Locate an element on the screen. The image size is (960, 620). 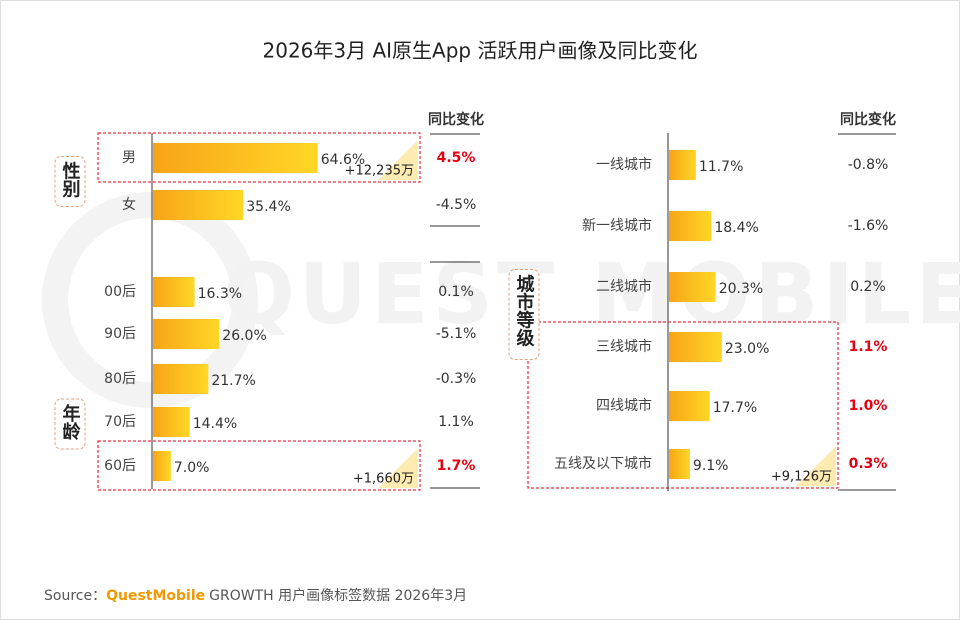
group-label: 城市等级 is located at coordinates (524, 310).